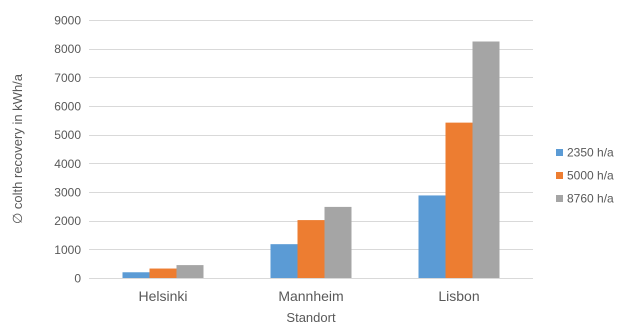 The height and width of the screenshot is (331, 619). I want to click on y-tick-label: 0, so click(77, 279).